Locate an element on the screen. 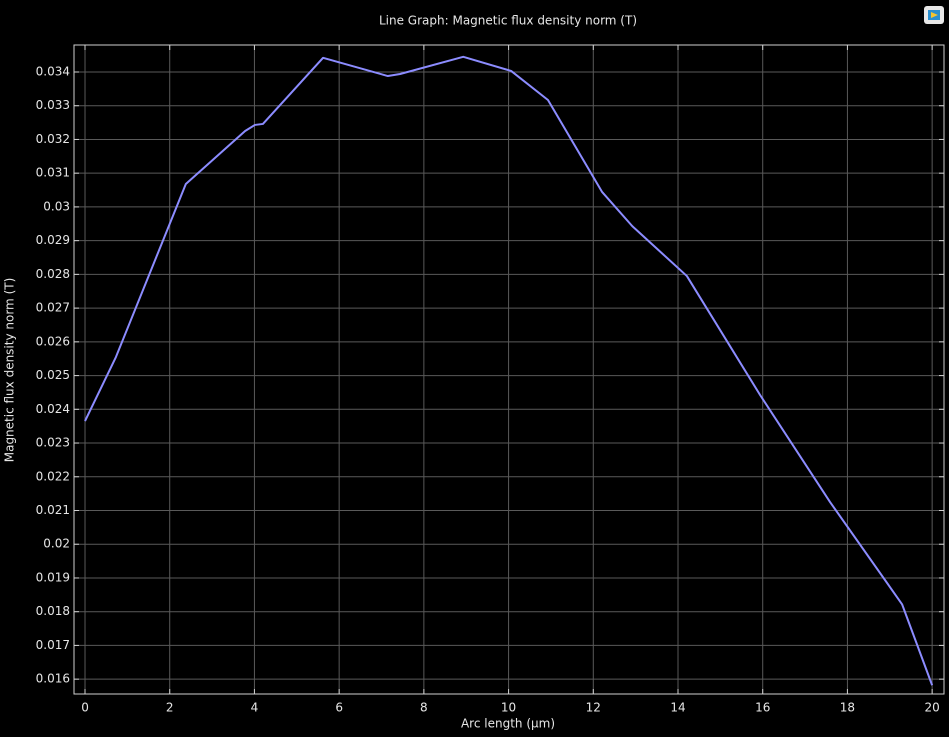 Image resolution: width=949 pixels, height=737 pixels. y-tick-label: 0.02 is located at coordinates (56, 544).